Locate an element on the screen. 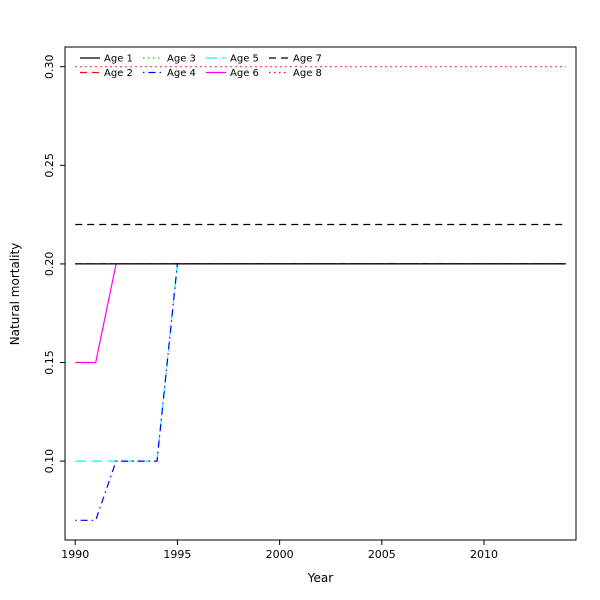 Image resolution: width=600 pixels, height=600 pixels. x-tick-label: 2005 is located at coordinates (382, 554).